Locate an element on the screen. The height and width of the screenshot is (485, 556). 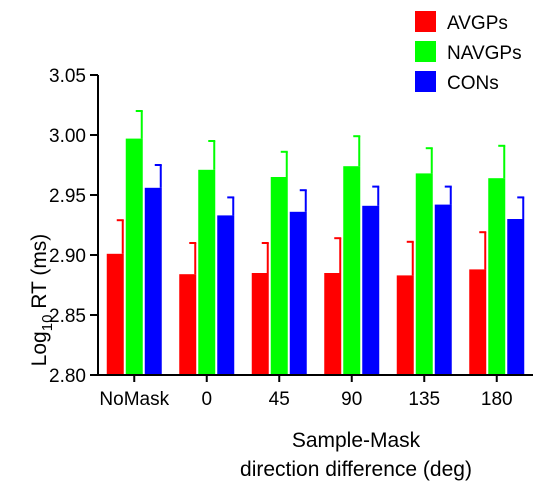
legend-label-cons: CONs is located at coordinates (473, 83).